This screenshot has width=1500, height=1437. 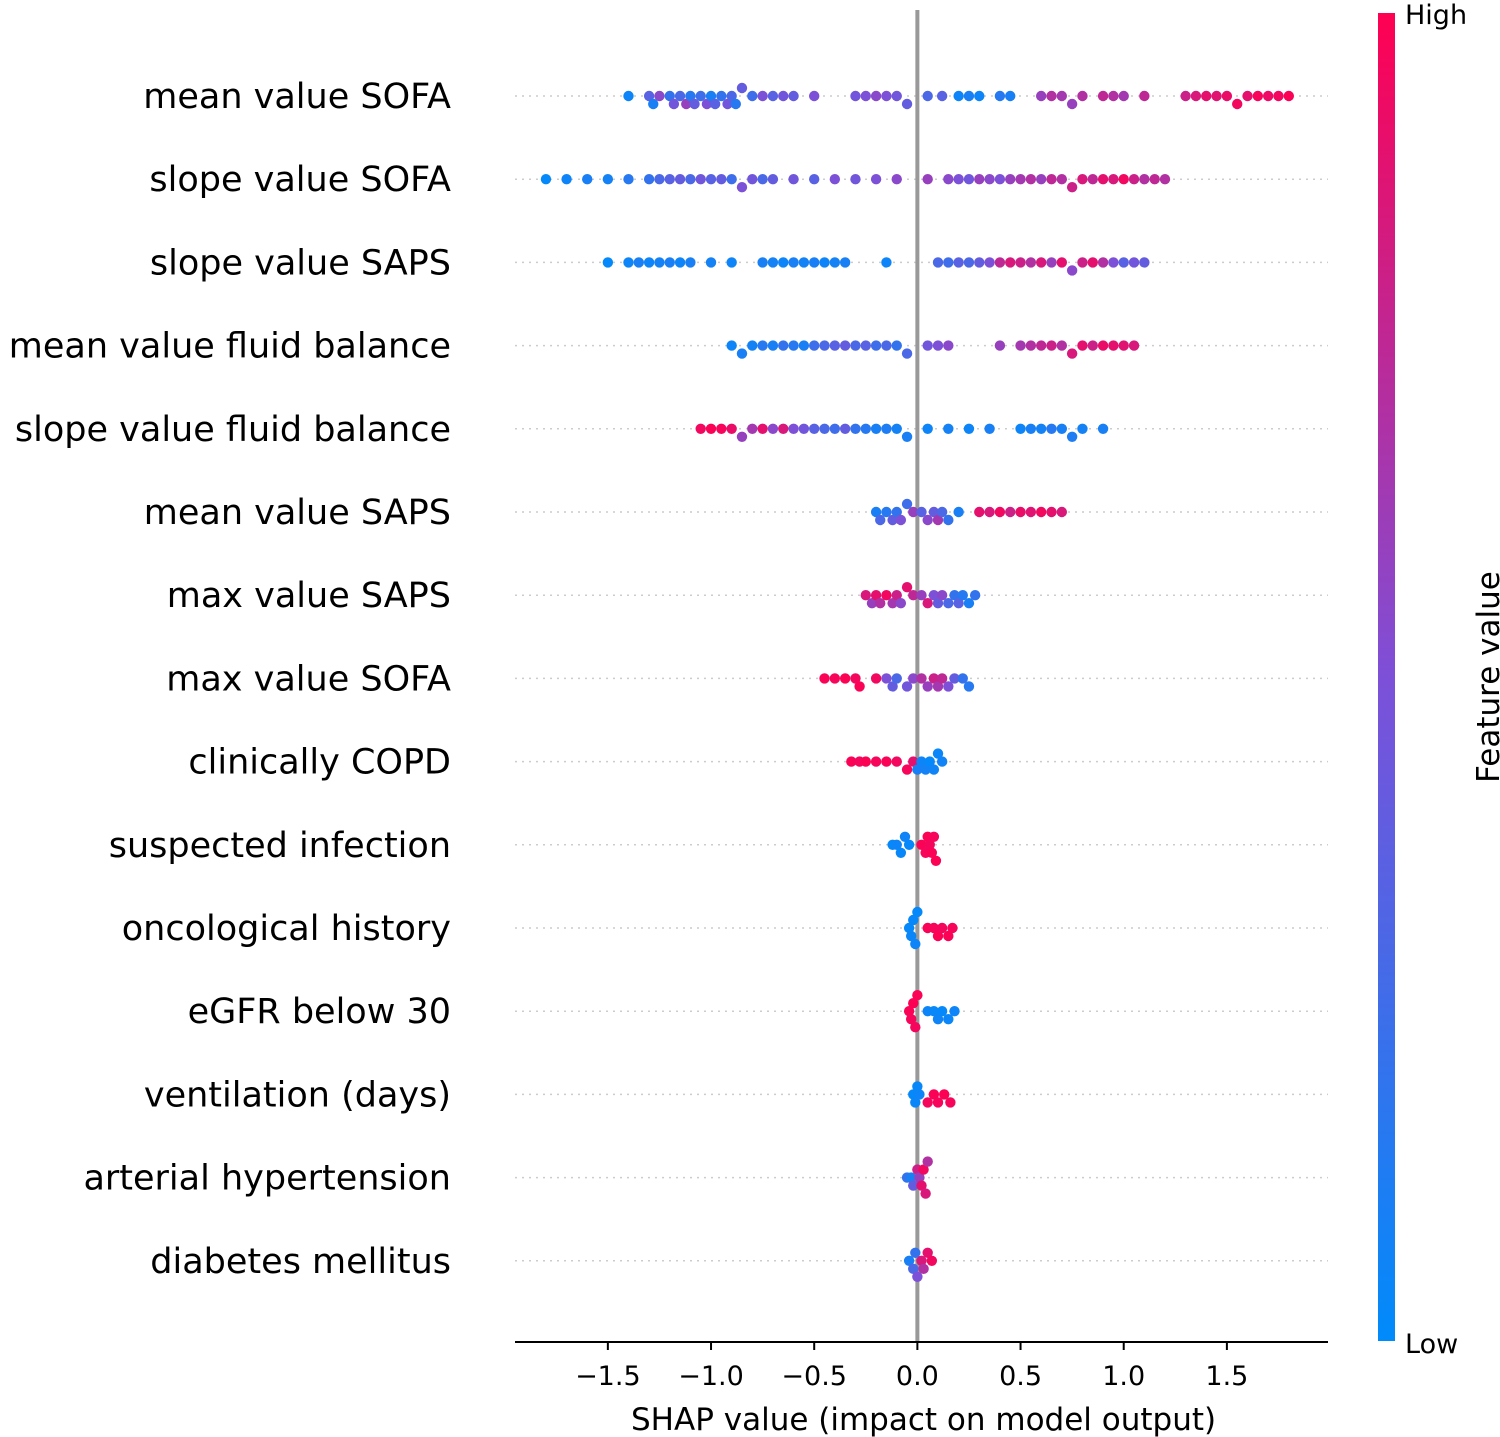 I want to click on colorbar-high-label: High, so click(x=1436, y=15).